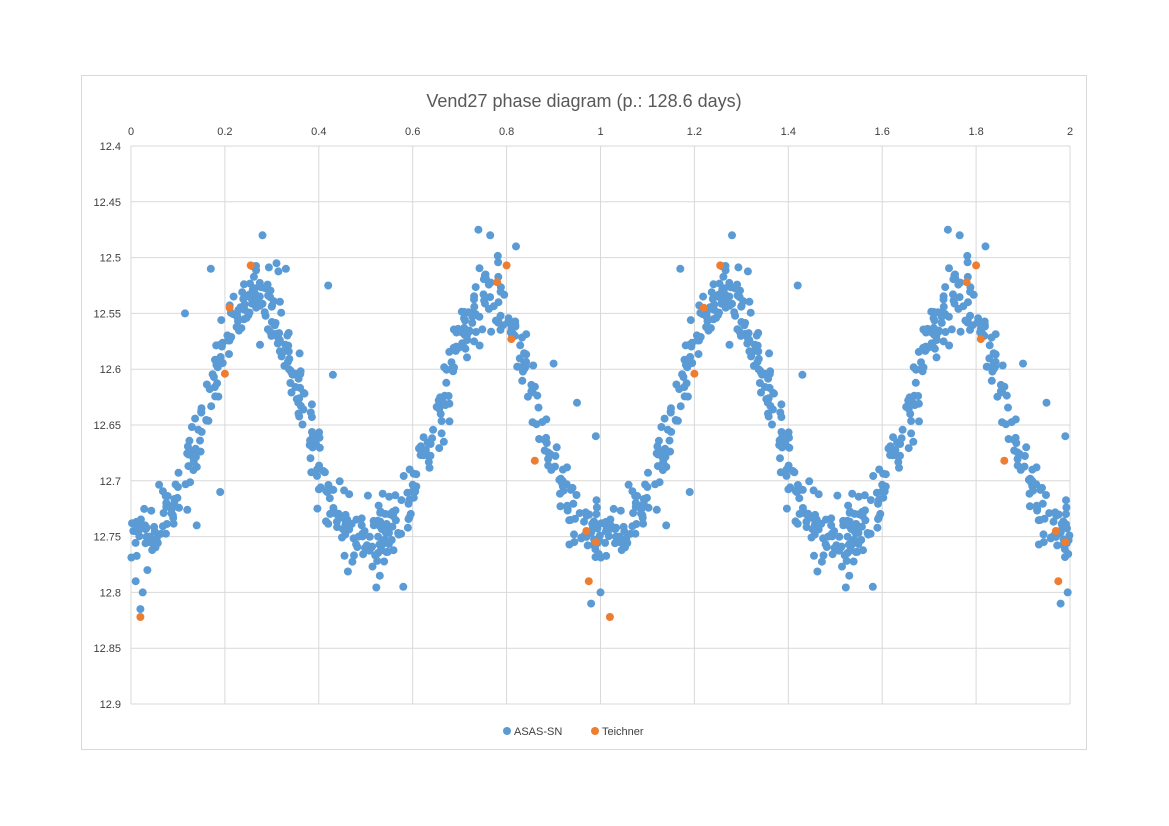  Describe the element at coordinates (1070, 132) in the screenshot. I see `x-tick-label: 2` at that location.